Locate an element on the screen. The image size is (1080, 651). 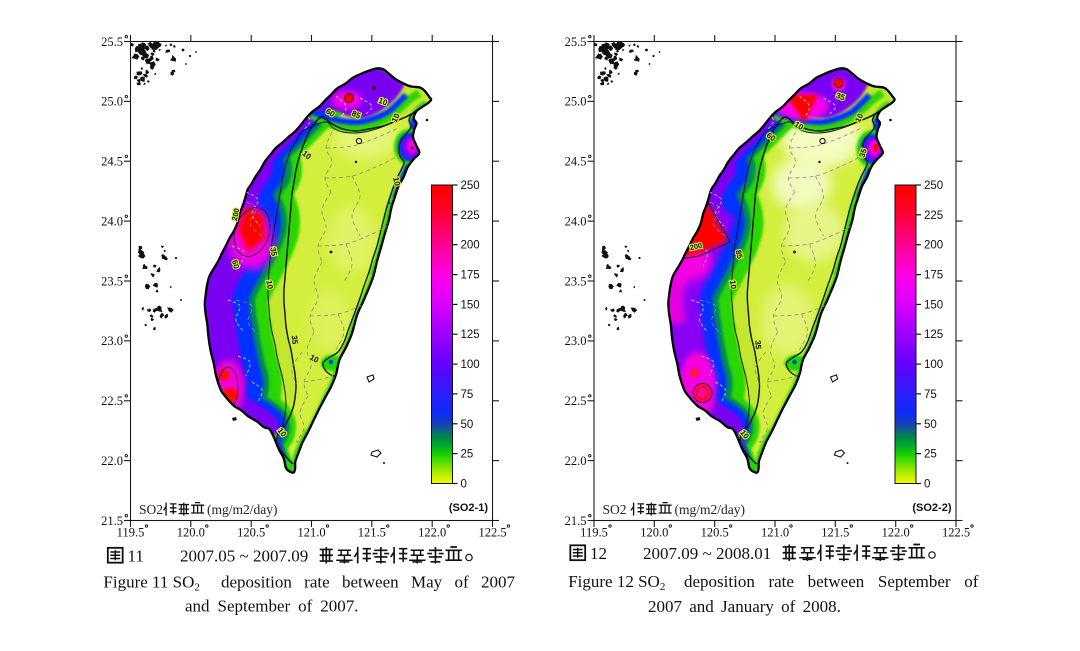
svg-text: Figure 11 SO2 is located at coordinates (151, 583).